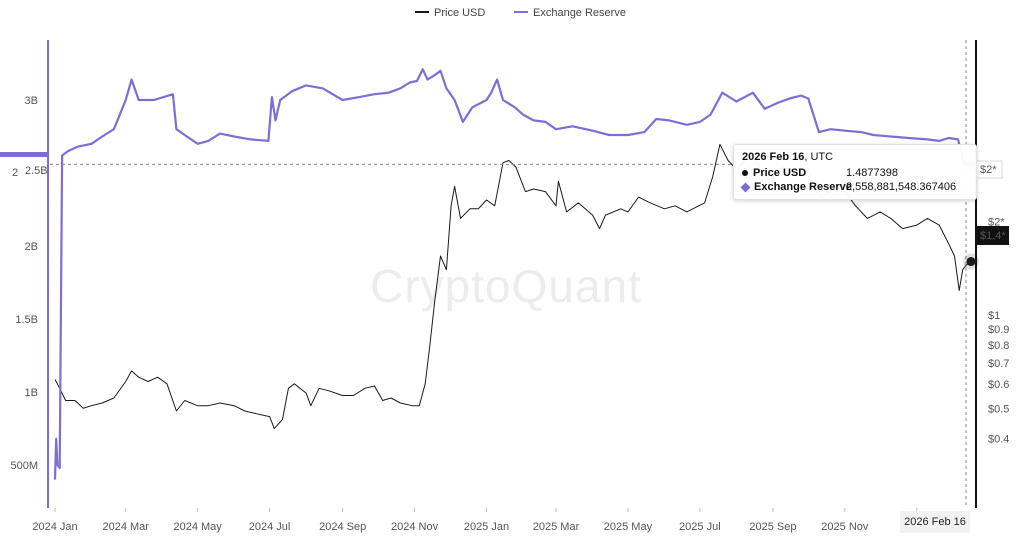 This screenshot has height=545, width=1024. Describe the element at coordinates (520, 13) in the screenshot. I see `legend: Price USD Exchange Reserve` at that location.